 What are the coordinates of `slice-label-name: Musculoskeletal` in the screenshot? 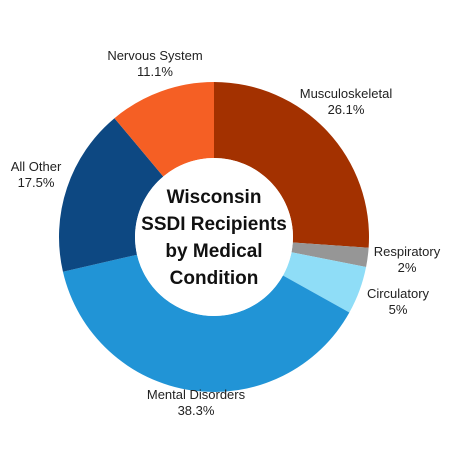 It's located at (346, 93).